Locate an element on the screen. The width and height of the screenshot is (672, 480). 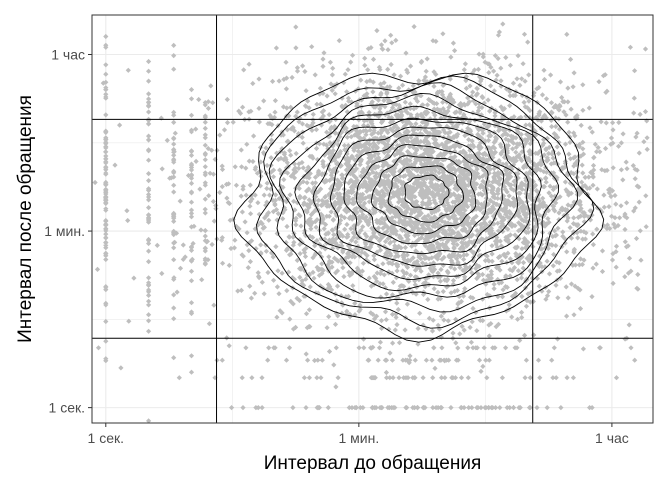
x-axis-title: Интервал до обращения is located at coordinates (372, 463).